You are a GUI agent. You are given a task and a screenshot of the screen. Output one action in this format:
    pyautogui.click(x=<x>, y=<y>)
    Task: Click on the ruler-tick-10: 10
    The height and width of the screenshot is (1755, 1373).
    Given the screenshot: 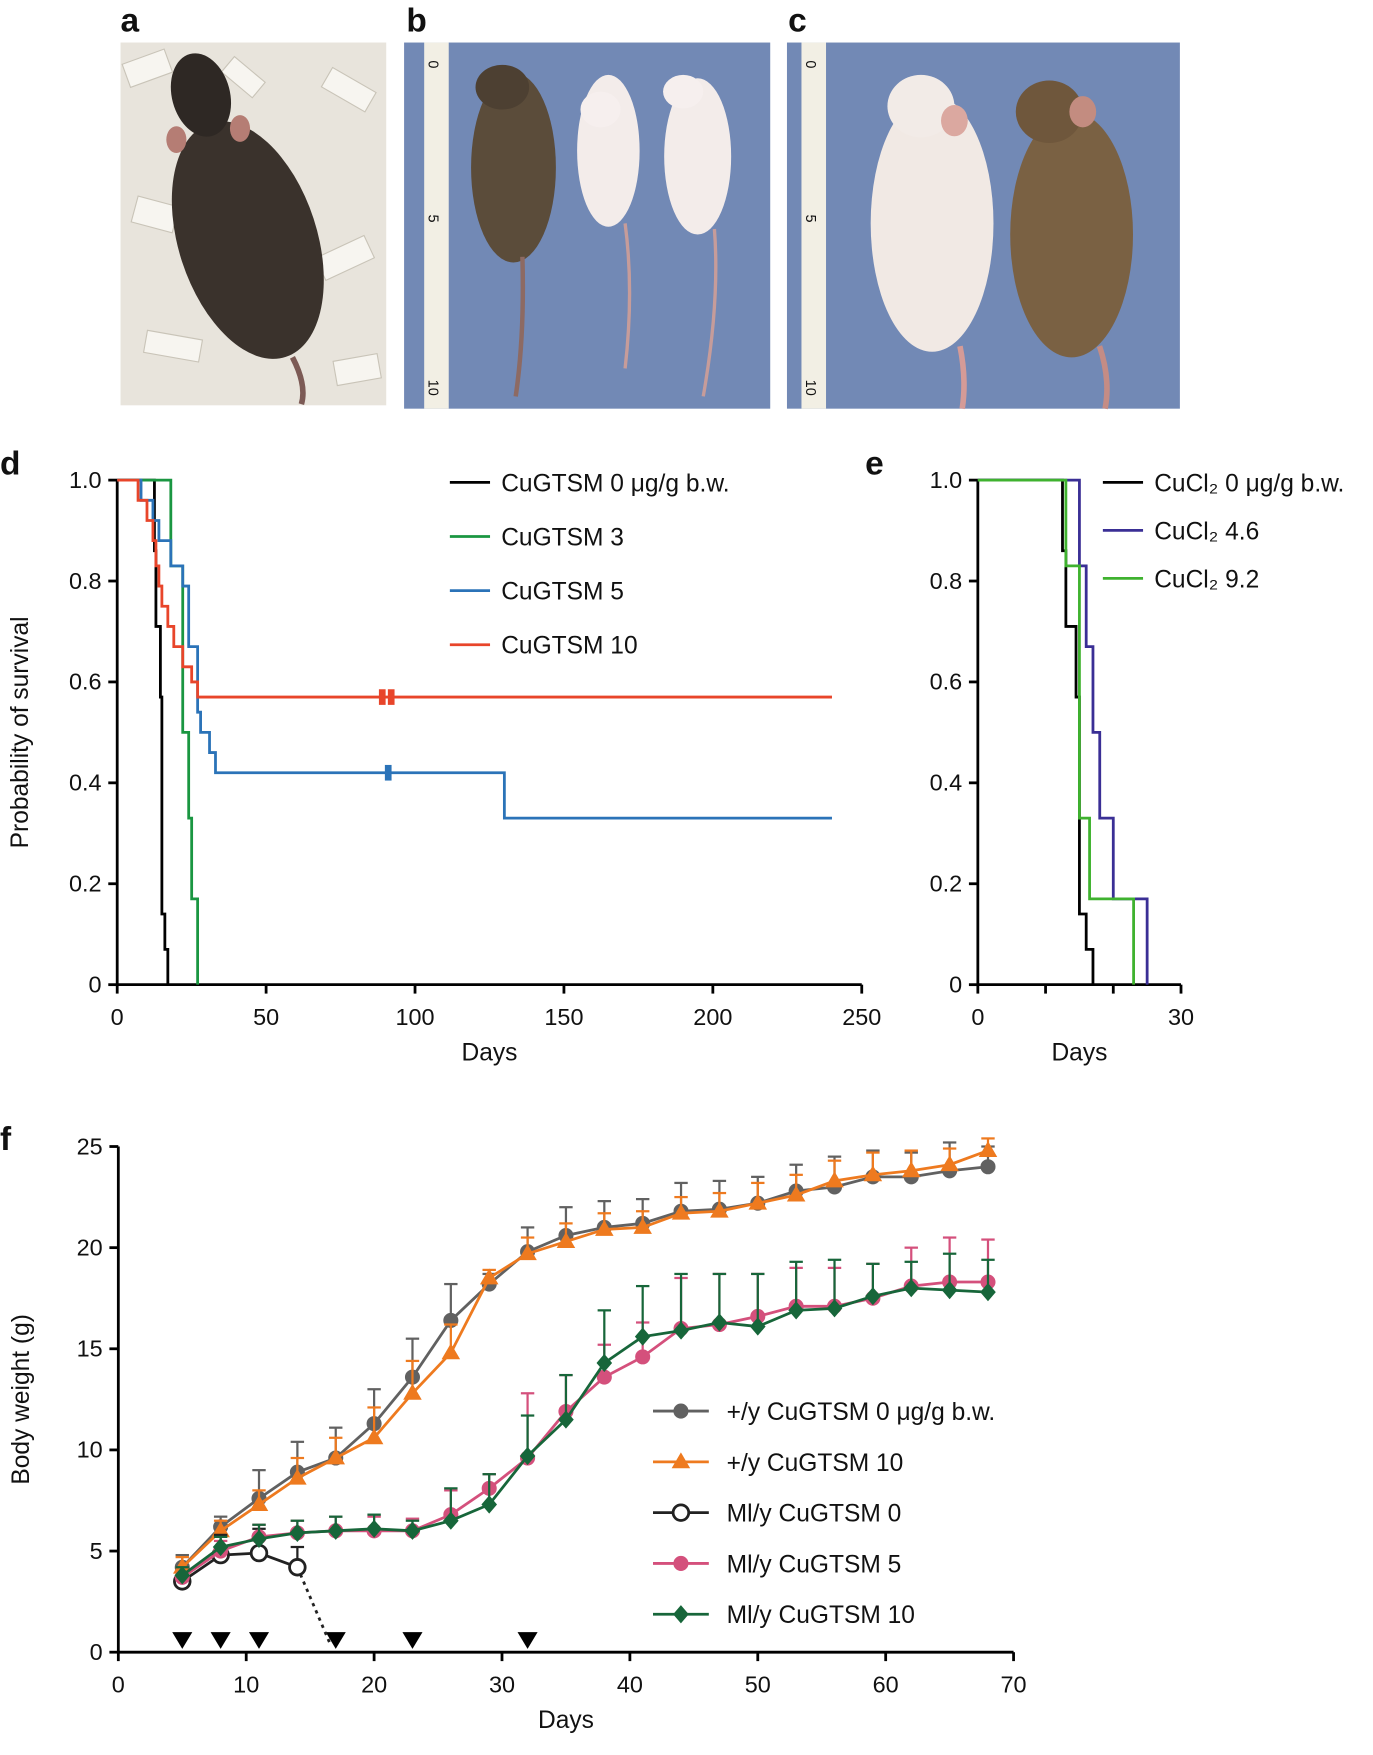 What is the action you would take?
    pyautogui.click(x=810, y=388)
    